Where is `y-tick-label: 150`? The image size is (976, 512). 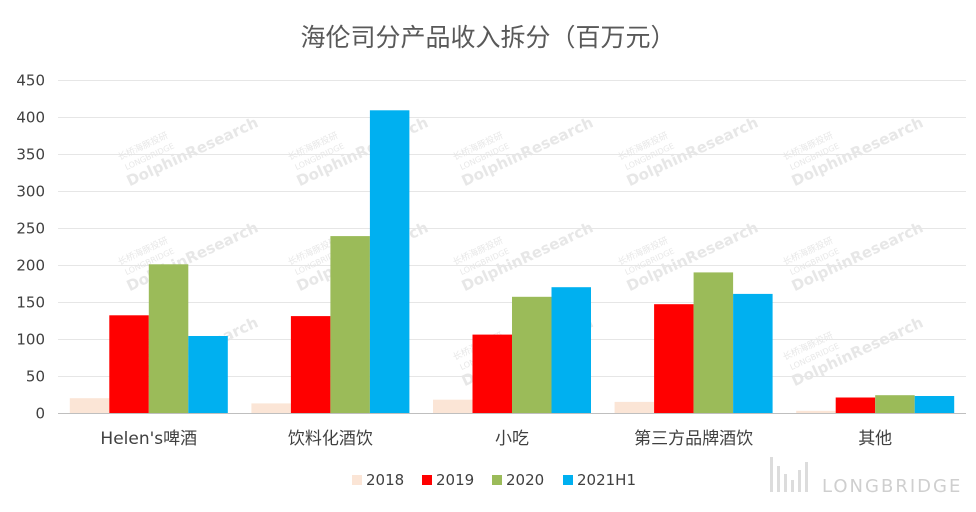 y-tick-label: 150 is located at coordinates (30, 303).